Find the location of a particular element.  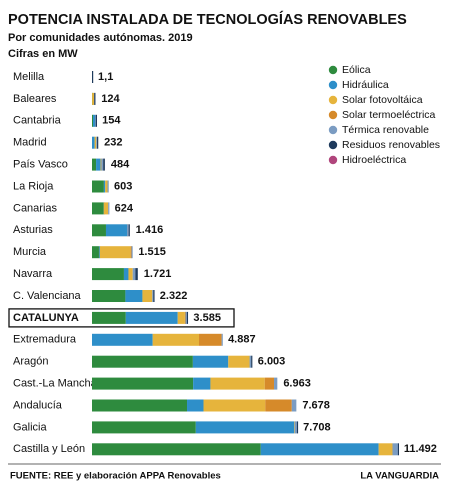

total-label: 232 is located at coordinates (113, 143).